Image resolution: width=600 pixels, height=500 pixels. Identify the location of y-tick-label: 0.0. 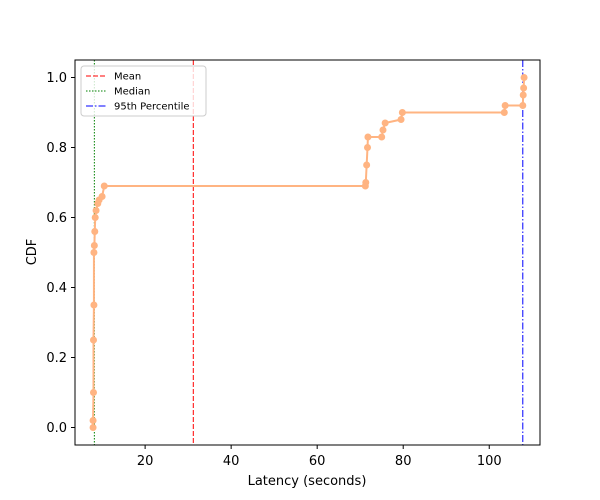
(56, 428).